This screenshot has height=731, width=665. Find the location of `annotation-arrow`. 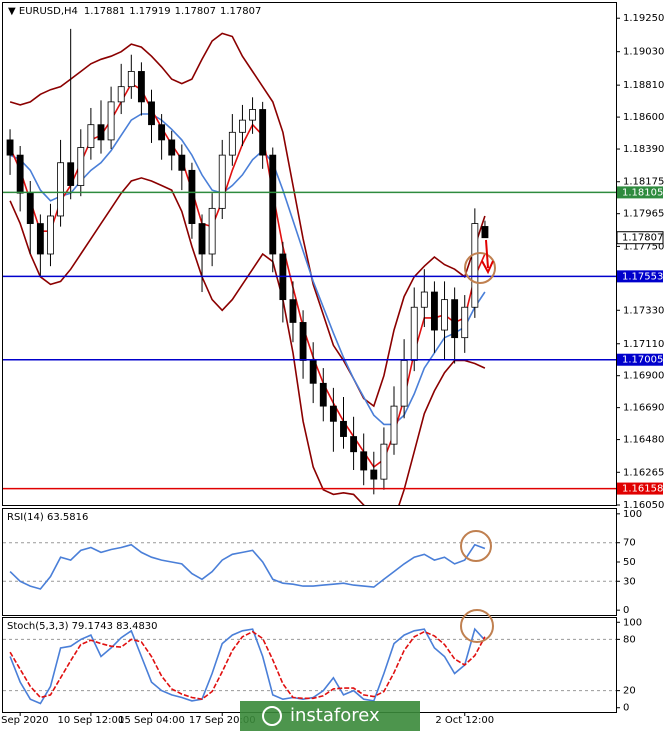

annotation-arrow is located at coordinates (487, 257).